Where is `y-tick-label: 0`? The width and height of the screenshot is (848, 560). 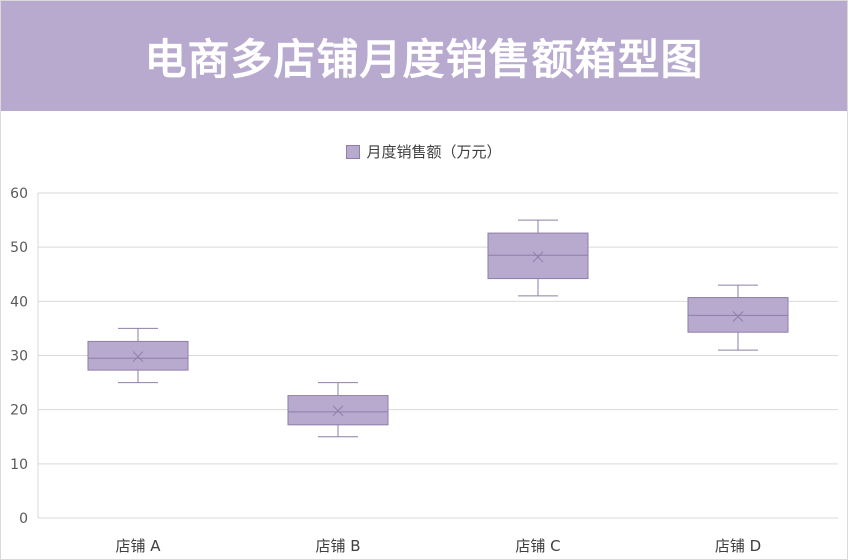 y-tick-label: 0 is located at coordinates (23, 519).